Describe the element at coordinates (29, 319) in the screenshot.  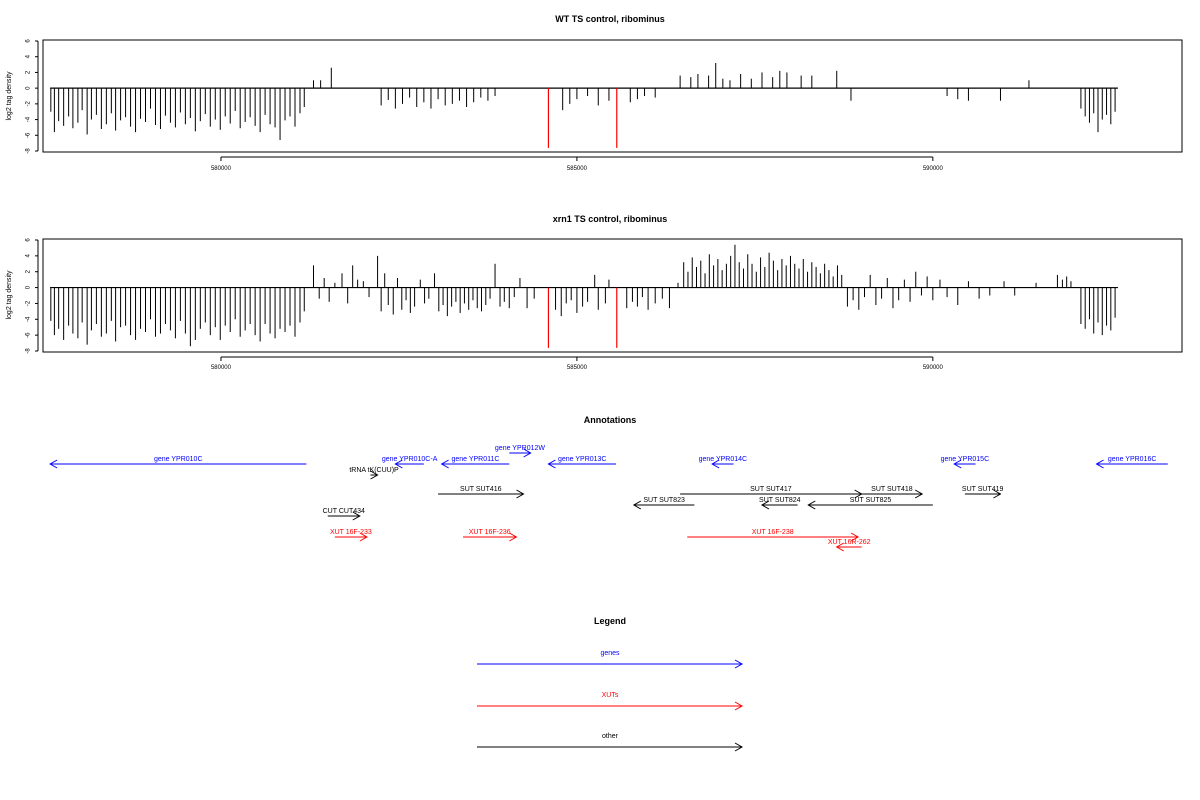
I see `xrn1-y-tick-label: -4` at that location.